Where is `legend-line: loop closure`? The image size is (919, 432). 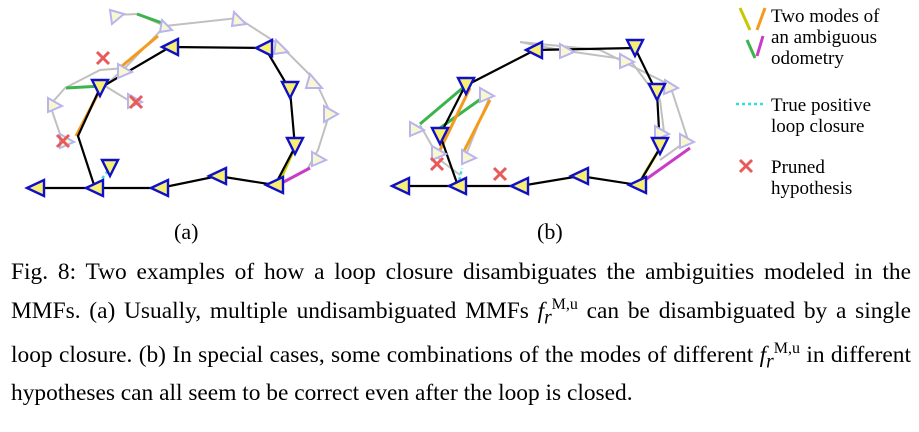 legend-line: loop closure is located at coordinates (818, 126).